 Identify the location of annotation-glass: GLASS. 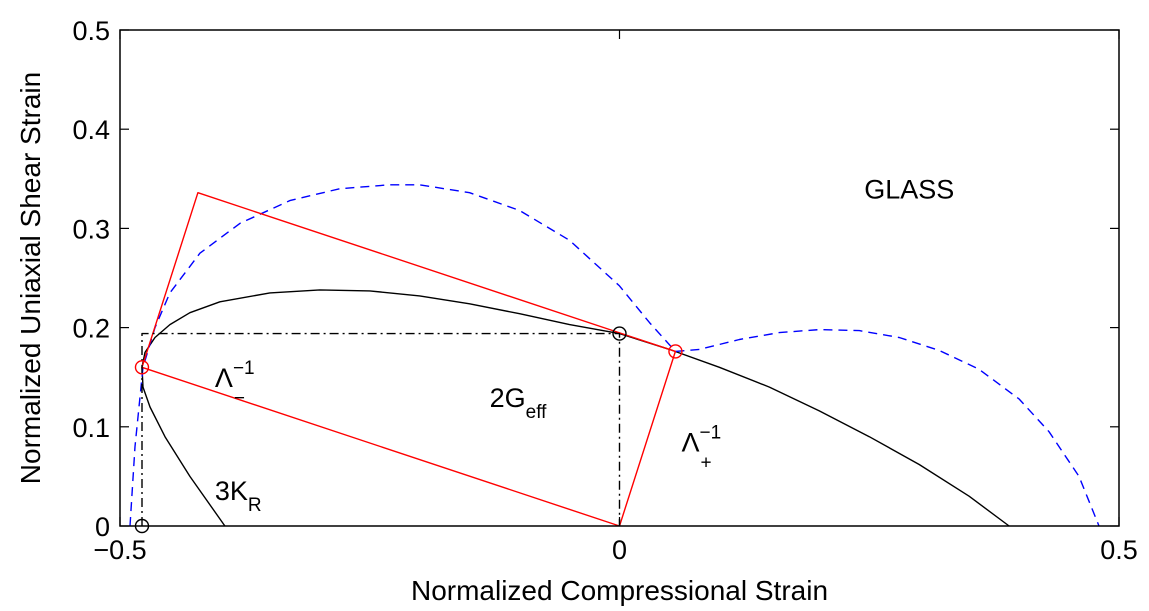
(909, 190).